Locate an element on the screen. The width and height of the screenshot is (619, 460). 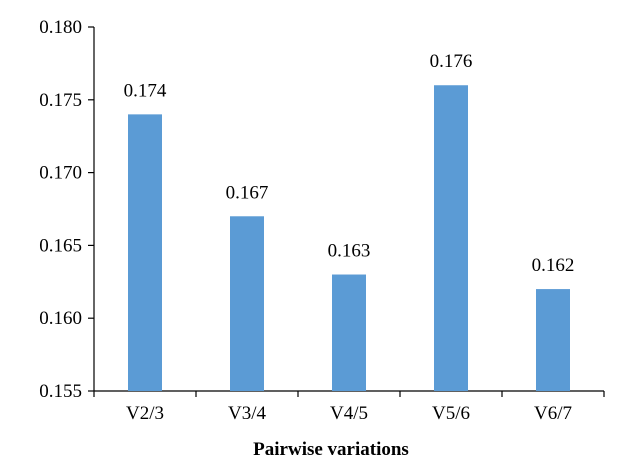
y-tick-label: 0.165 is located at coordinates (60, 245).